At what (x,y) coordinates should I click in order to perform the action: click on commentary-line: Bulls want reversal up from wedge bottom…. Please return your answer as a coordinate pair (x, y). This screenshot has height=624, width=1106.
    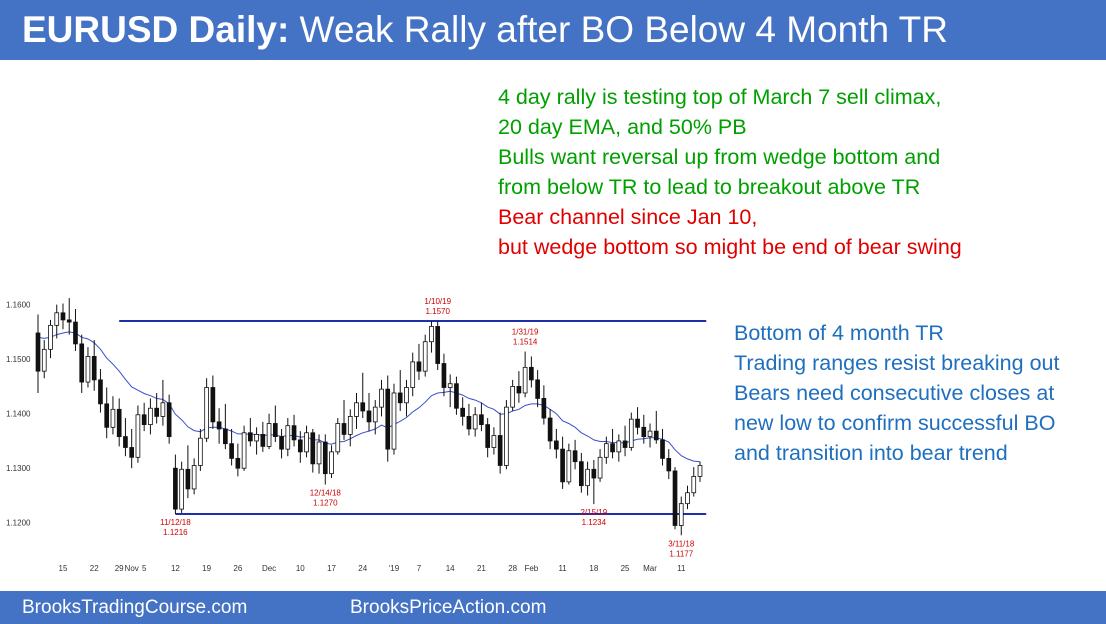
    Looking at the image, I should click on (719, 157).